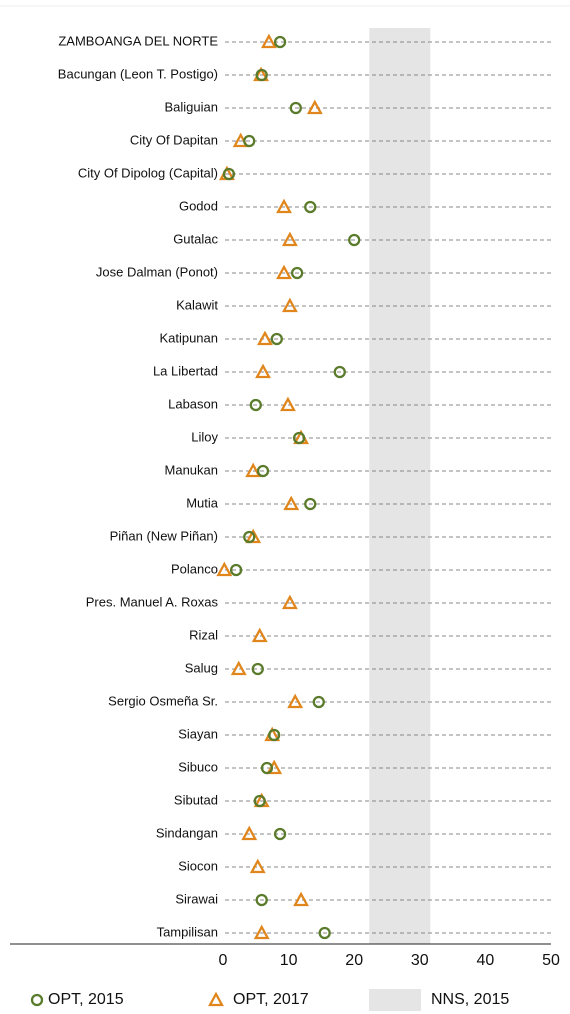 The image size is (570, 1014). Describe the element at coordinates (174, 139) in the screenshot. I see `category-label: City Of Dapitan` at that location.